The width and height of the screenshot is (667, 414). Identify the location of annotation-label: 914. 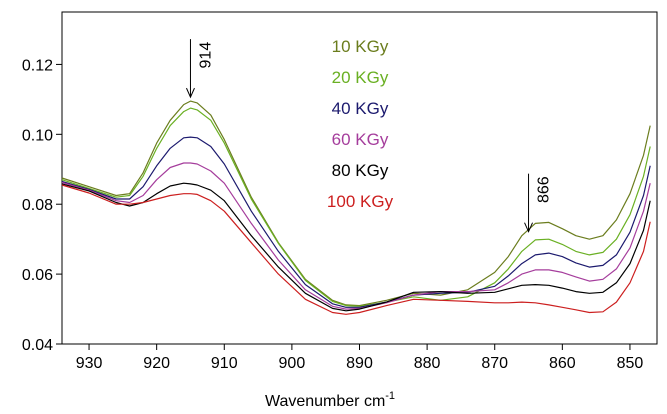
(205, 55).